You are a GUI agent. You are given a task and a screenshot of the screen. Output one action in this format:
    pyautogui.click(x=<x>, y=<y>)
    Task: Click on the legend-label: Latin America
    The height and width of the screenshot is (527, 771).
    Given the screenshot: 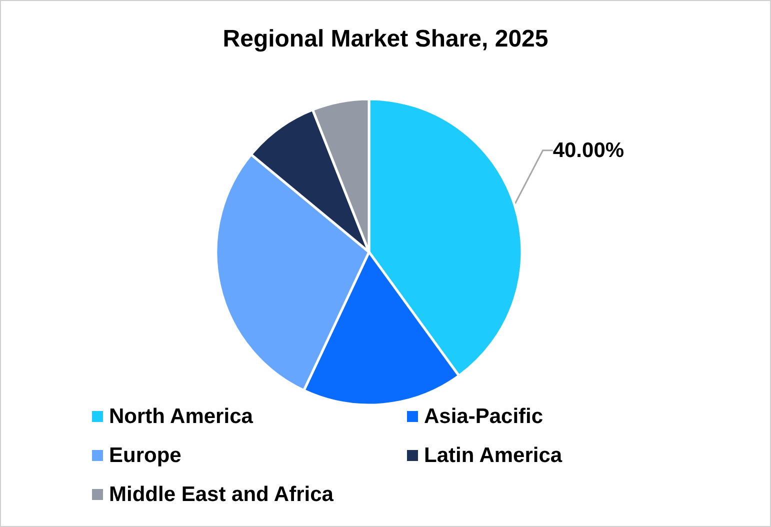 What is the action you would take?
    pyautogui.click(x=493, y=455)
    